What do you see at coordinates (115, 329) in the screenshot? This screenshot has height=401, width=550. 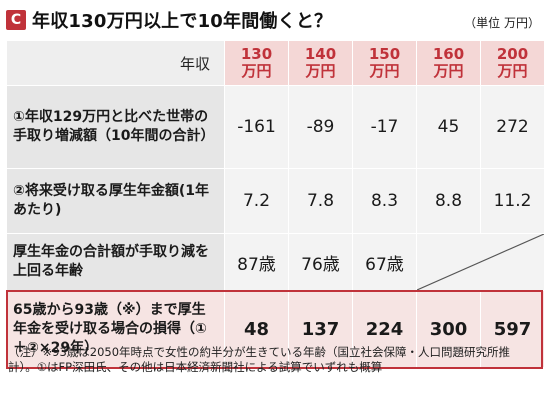 I see `row-label: 65歳から93歳（※）まで厚生年金を受け取る場合の損得（①＋②×29年）` at bounding box center [115, 329].